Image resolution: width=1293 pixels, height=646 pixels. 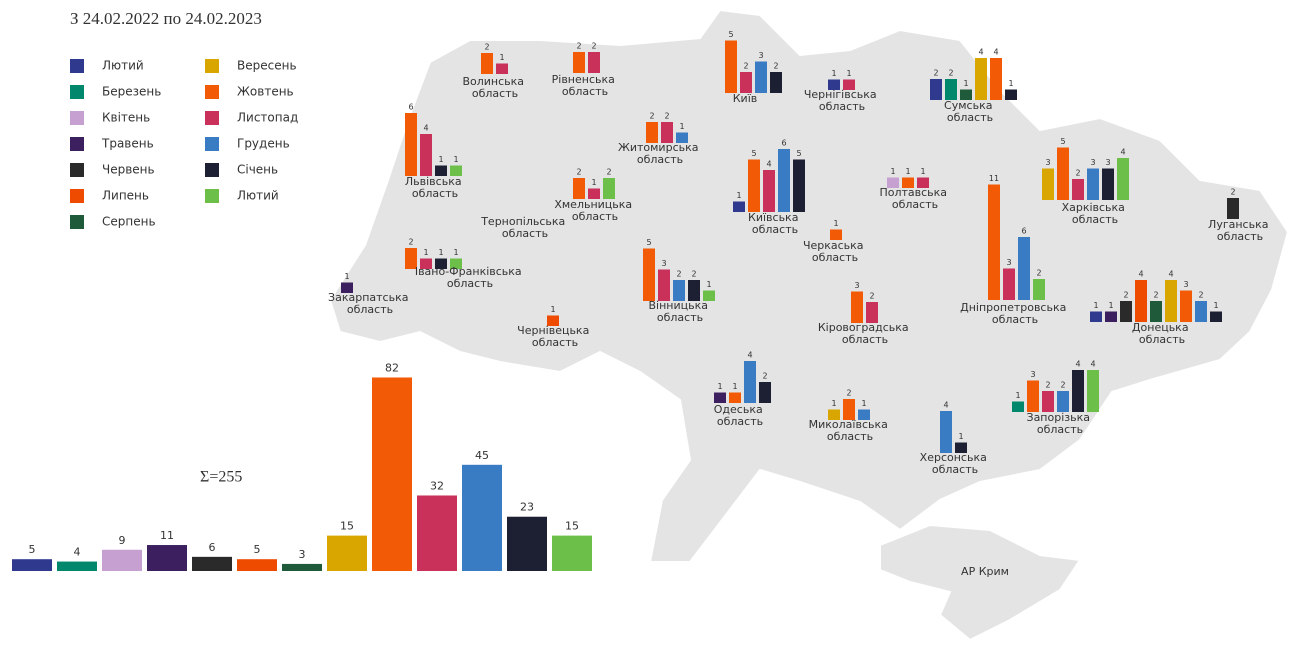 I want to click on region-label: Запорізька область, so click(x=1060, y=423).